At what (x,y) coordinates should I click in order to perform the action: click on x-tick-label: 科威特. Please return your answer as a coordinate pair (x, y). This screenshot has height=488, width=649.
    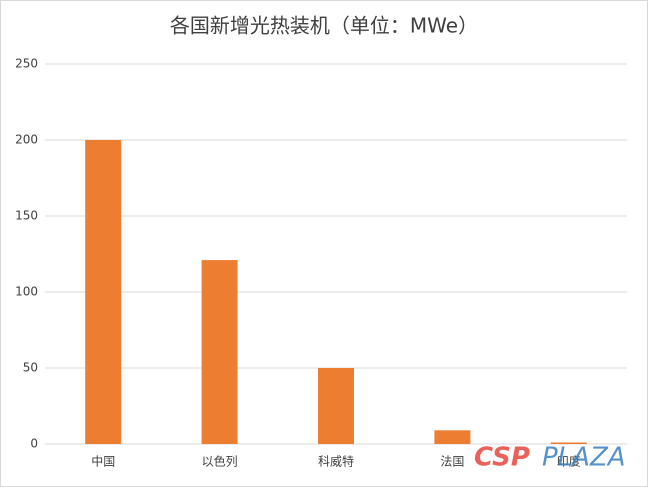
    Looking at the image, I should click on (336, 461).